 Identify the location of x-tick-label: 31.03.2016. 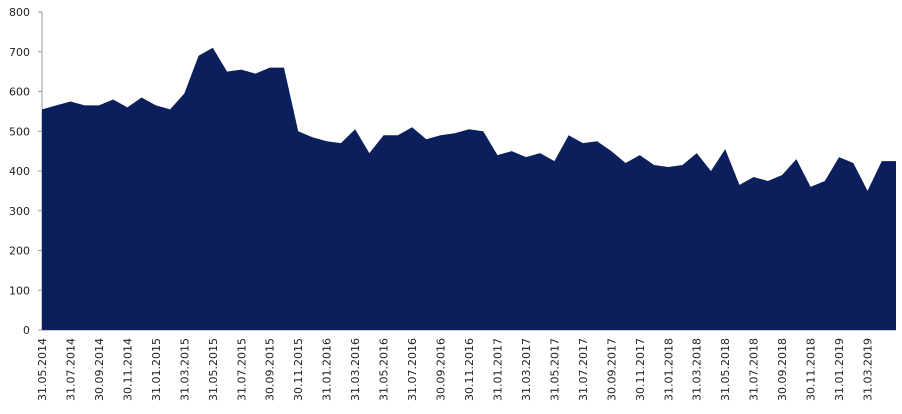
(355, 369).